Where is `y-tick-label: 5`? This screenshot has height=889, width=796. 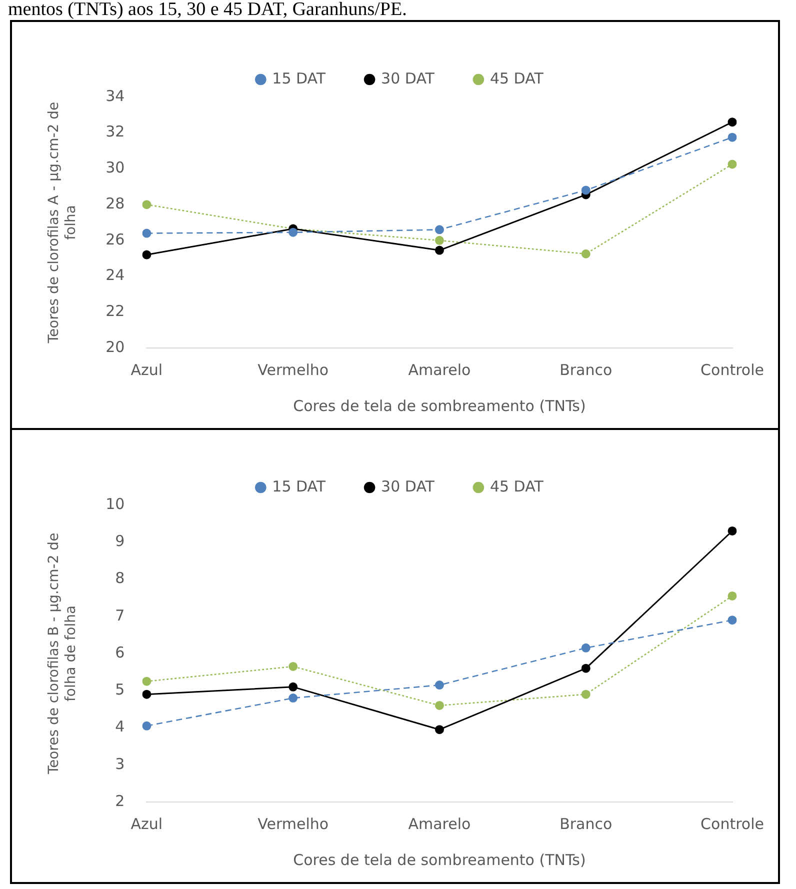
y-tick-label: 5 is located at coordinates (120, 689).